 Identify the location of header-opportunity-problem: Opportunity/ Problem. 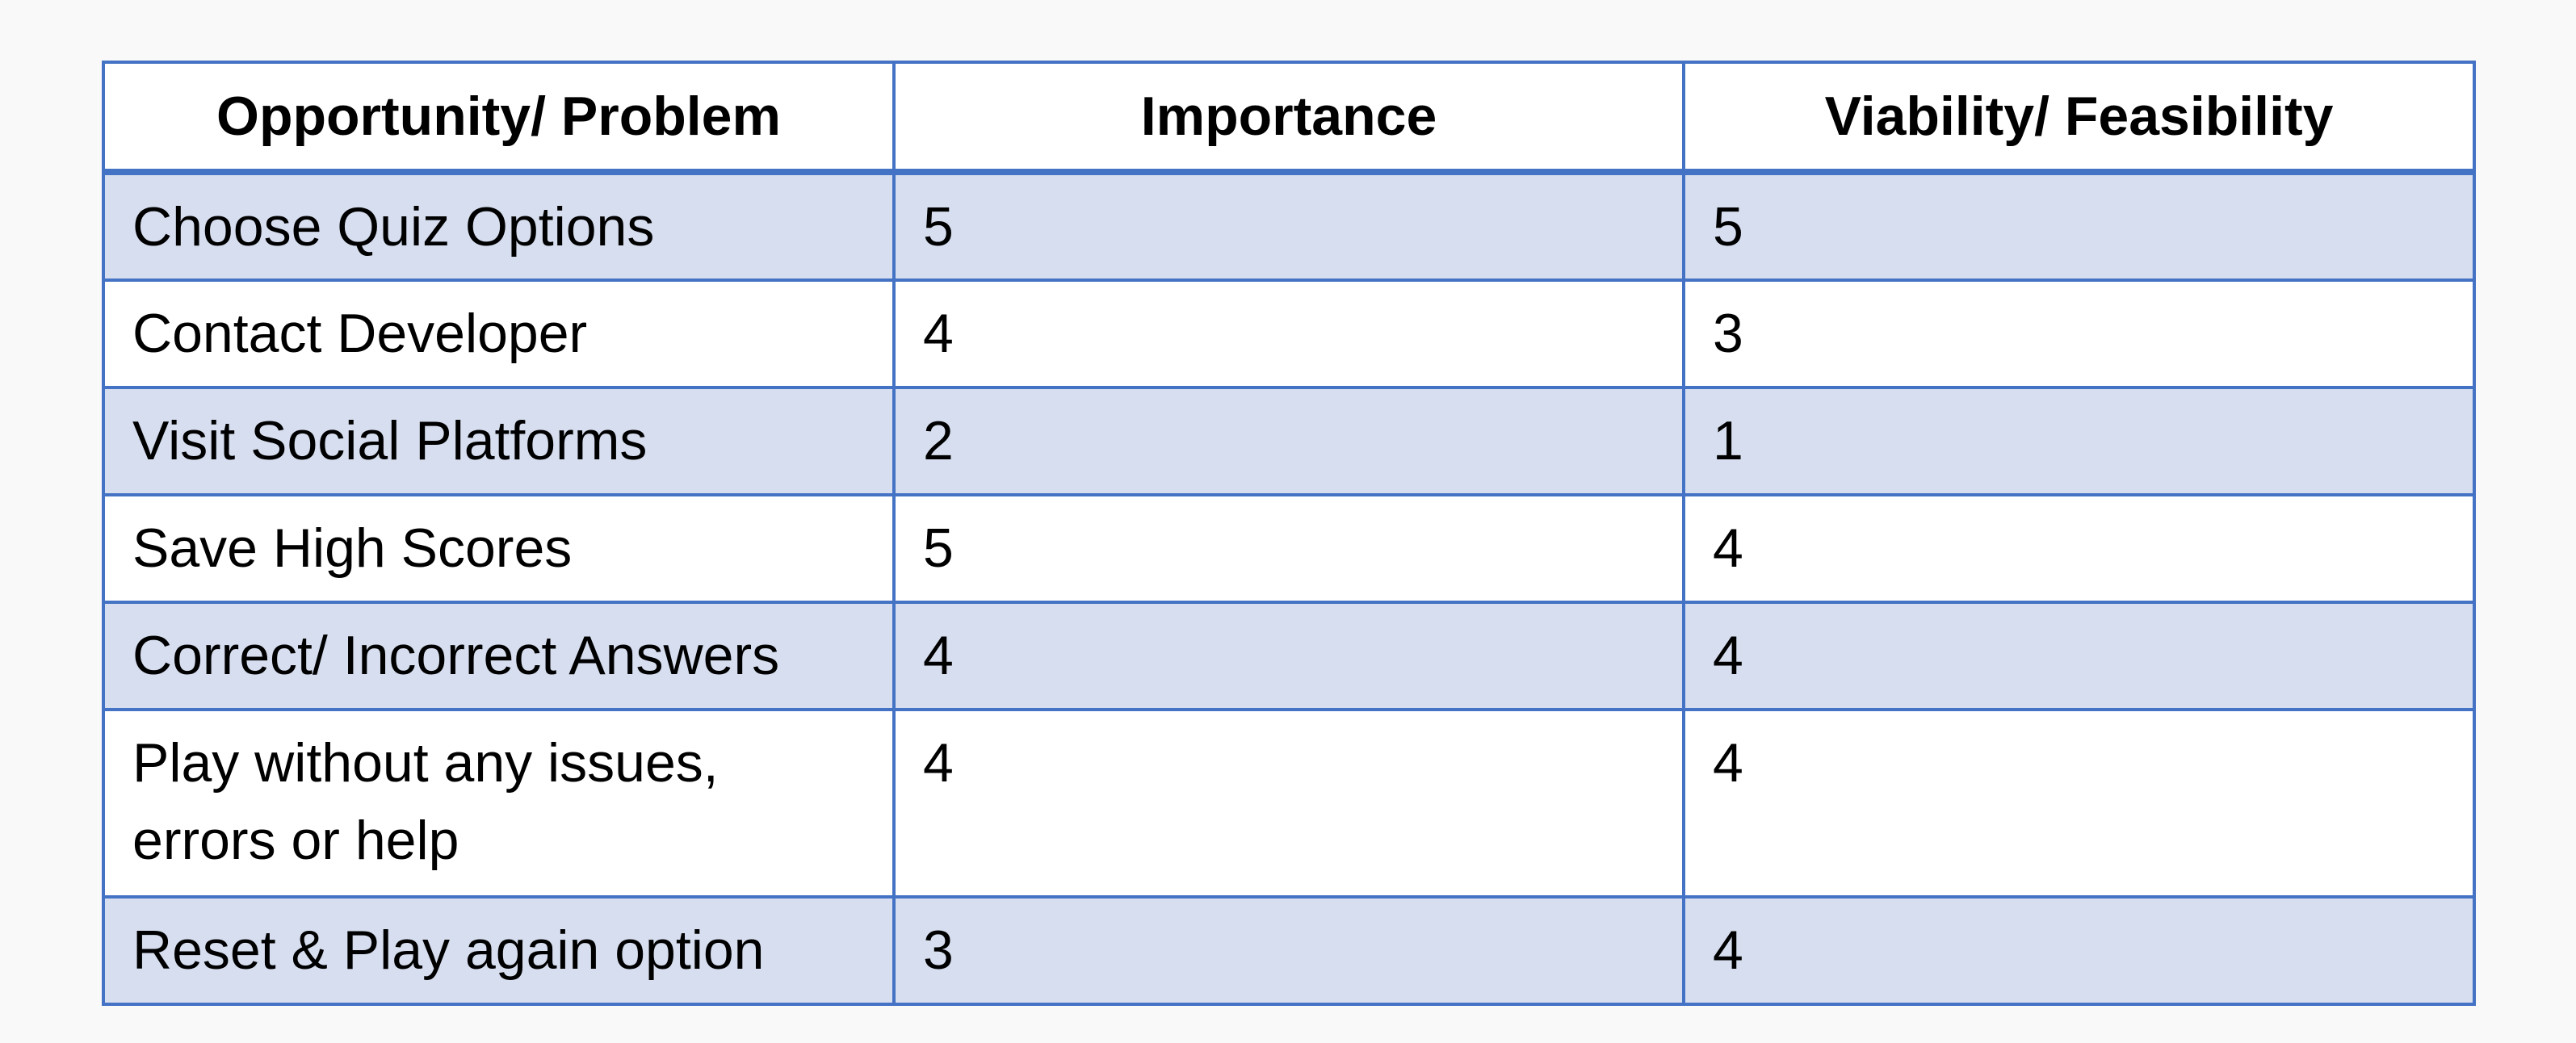
(499, 118).